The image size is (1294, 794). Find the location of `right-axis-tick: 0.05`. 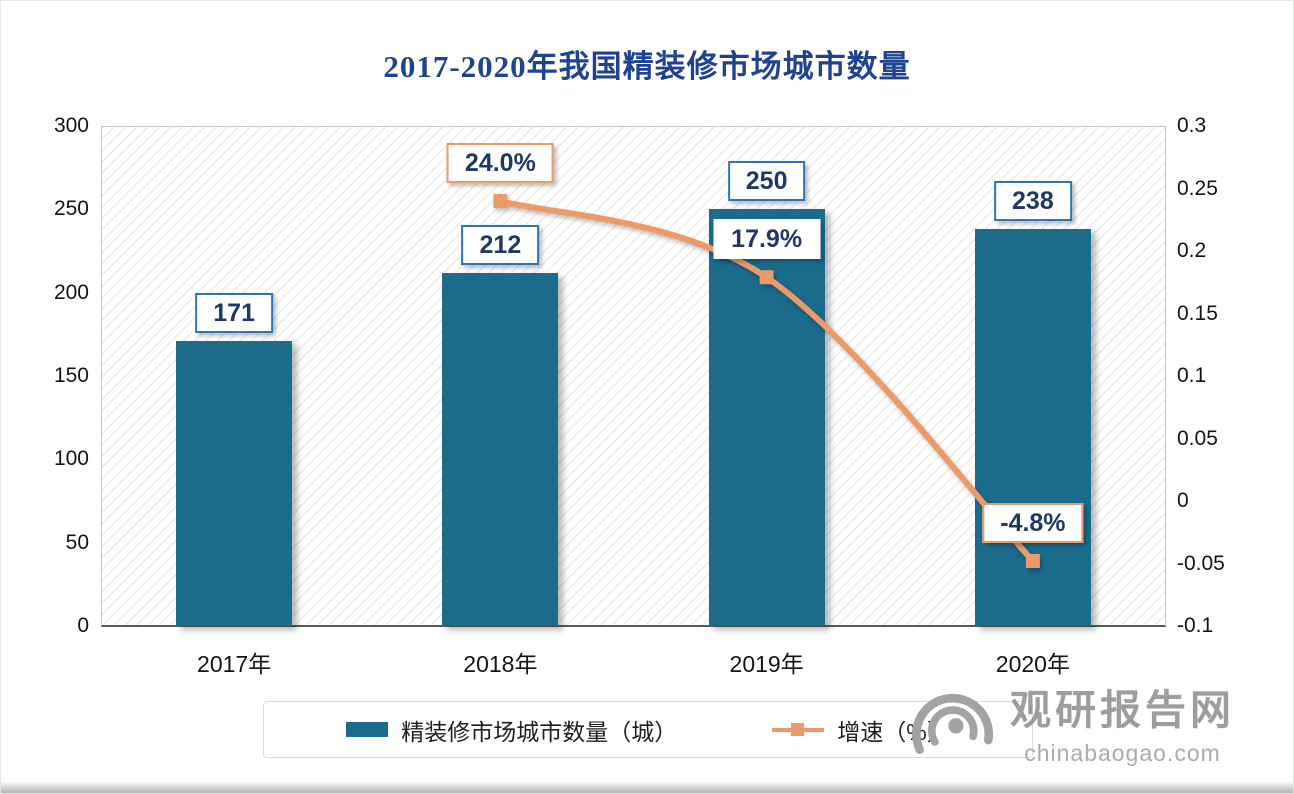

right-axis-tick: 0.05 is located at coordinates (1197, 438).